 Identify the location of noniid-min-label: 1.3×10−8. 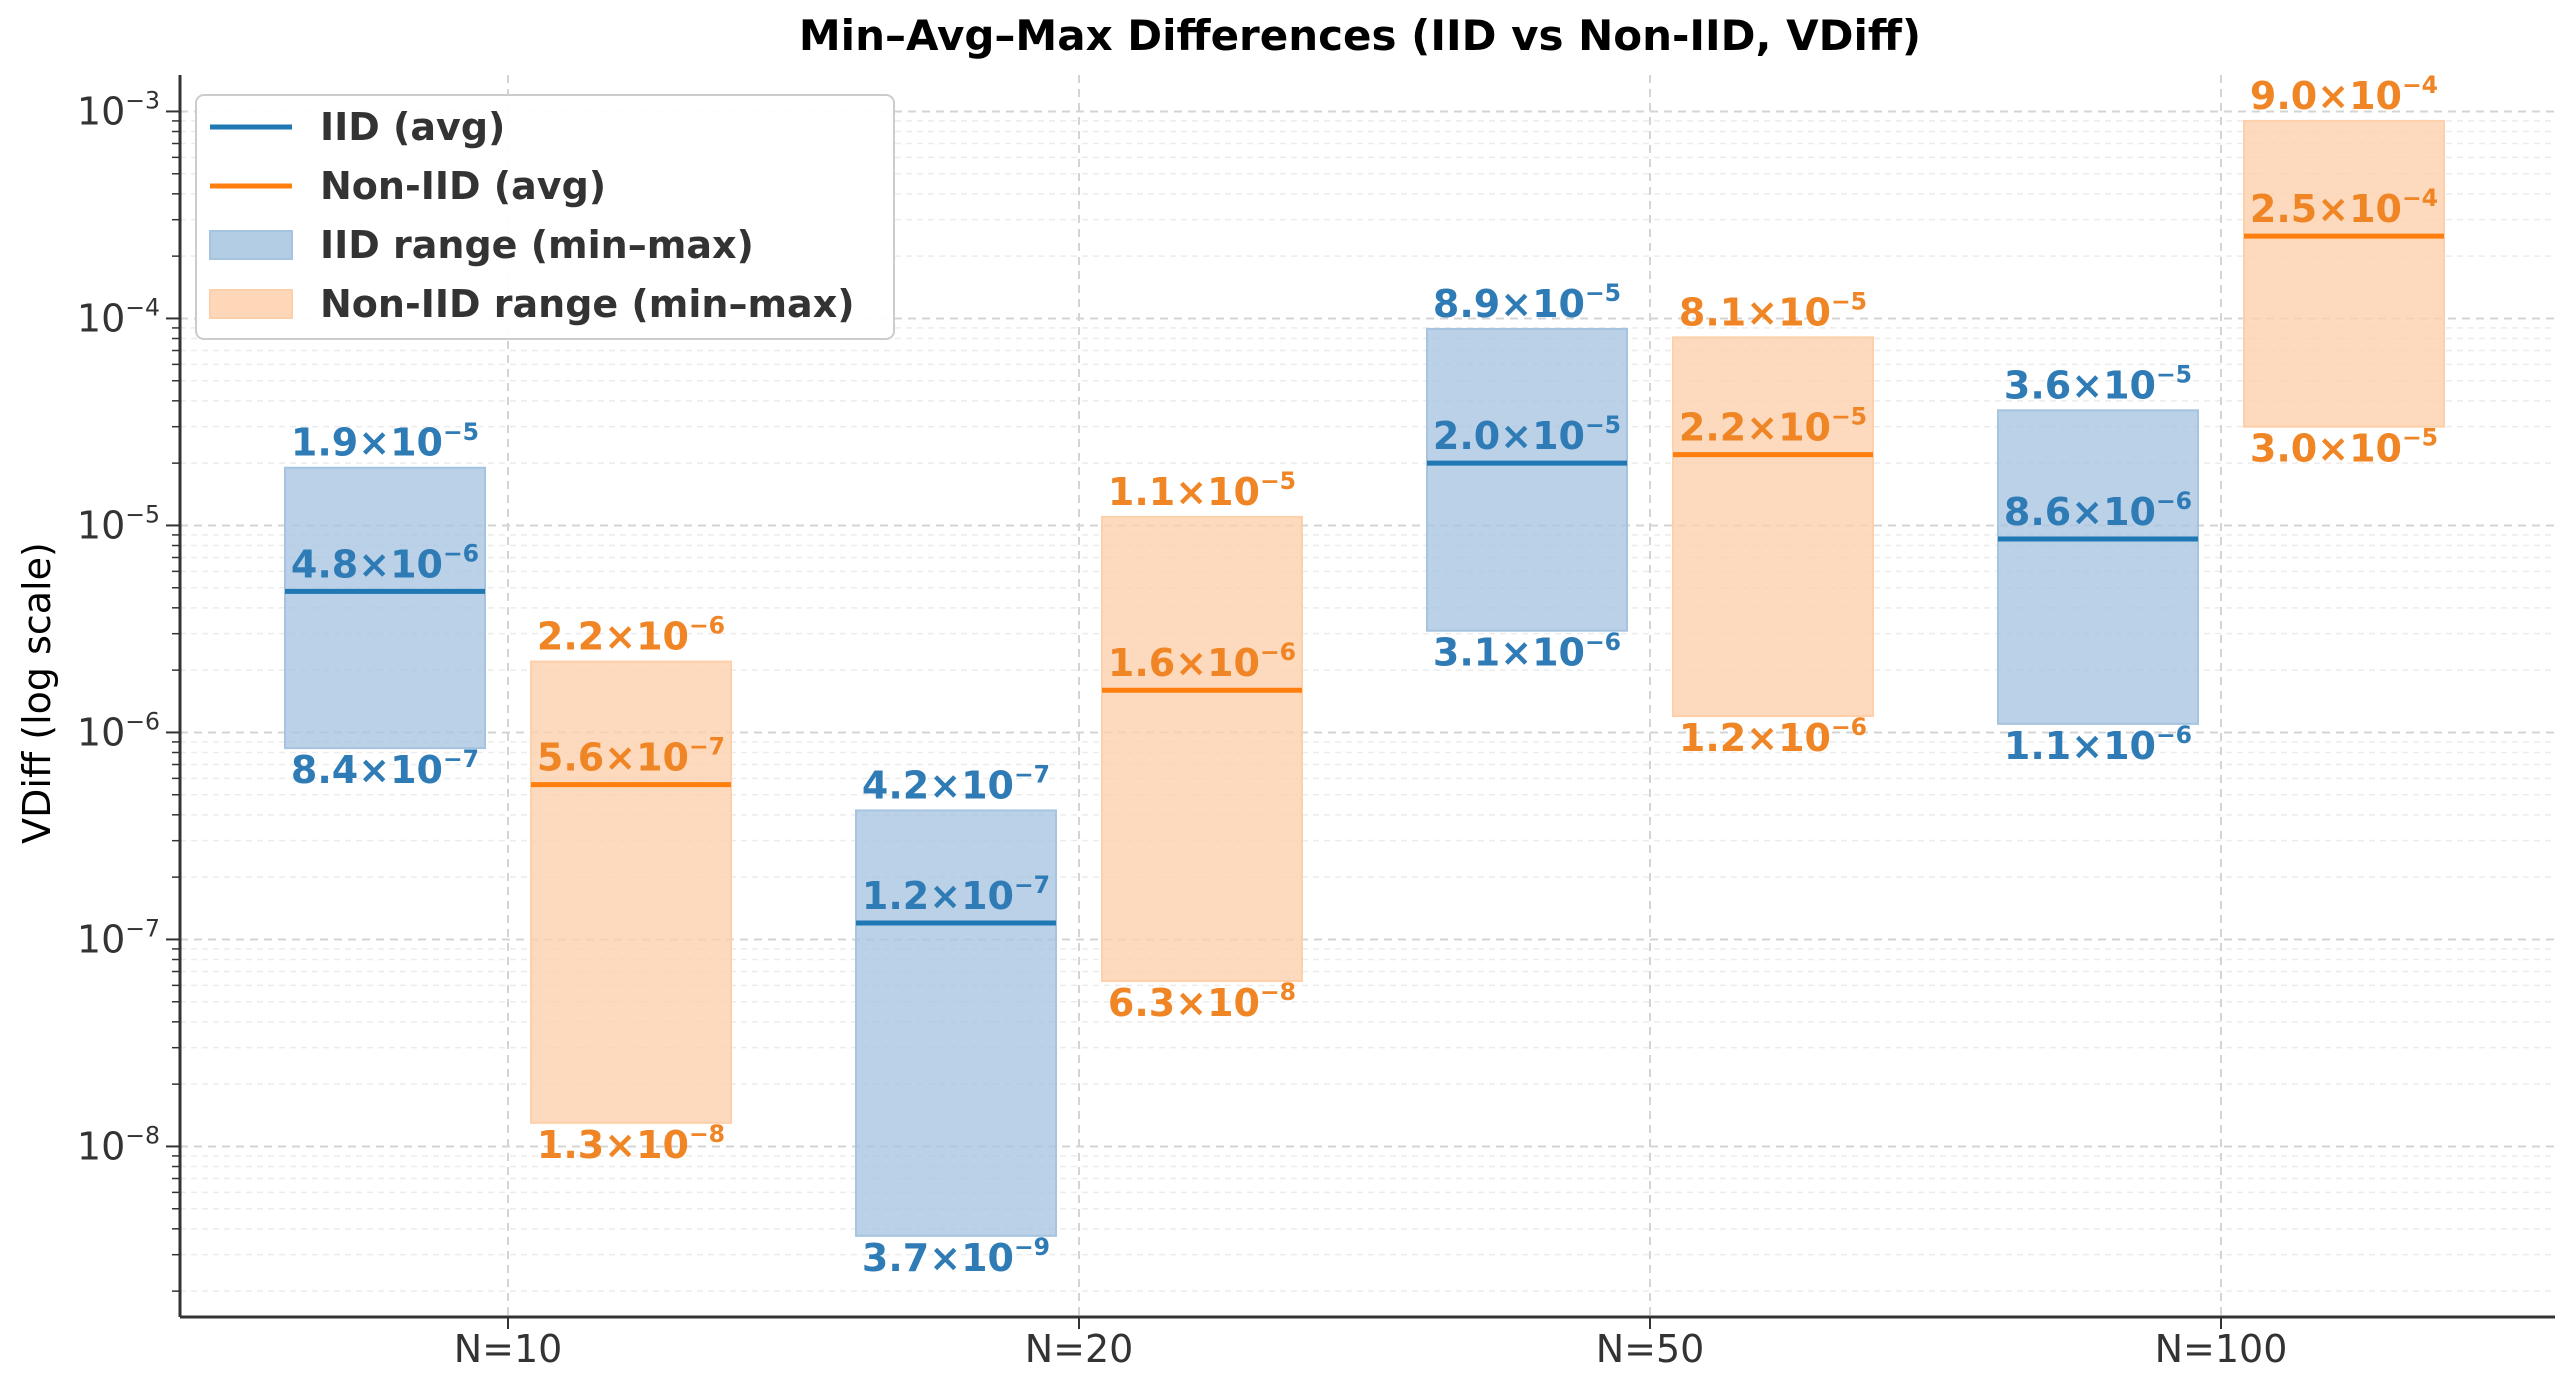
(631, 1143).